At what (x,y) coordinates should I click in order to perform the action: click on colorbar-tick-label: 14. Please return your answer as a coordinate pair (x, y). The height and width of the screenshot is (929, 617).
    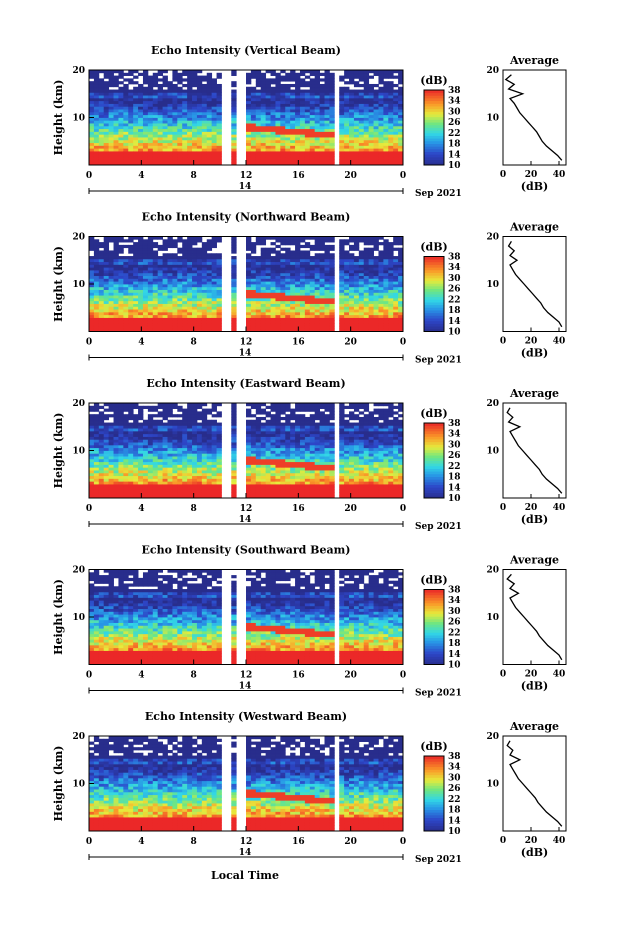
    Looking at the image, I should click on (454, 155).